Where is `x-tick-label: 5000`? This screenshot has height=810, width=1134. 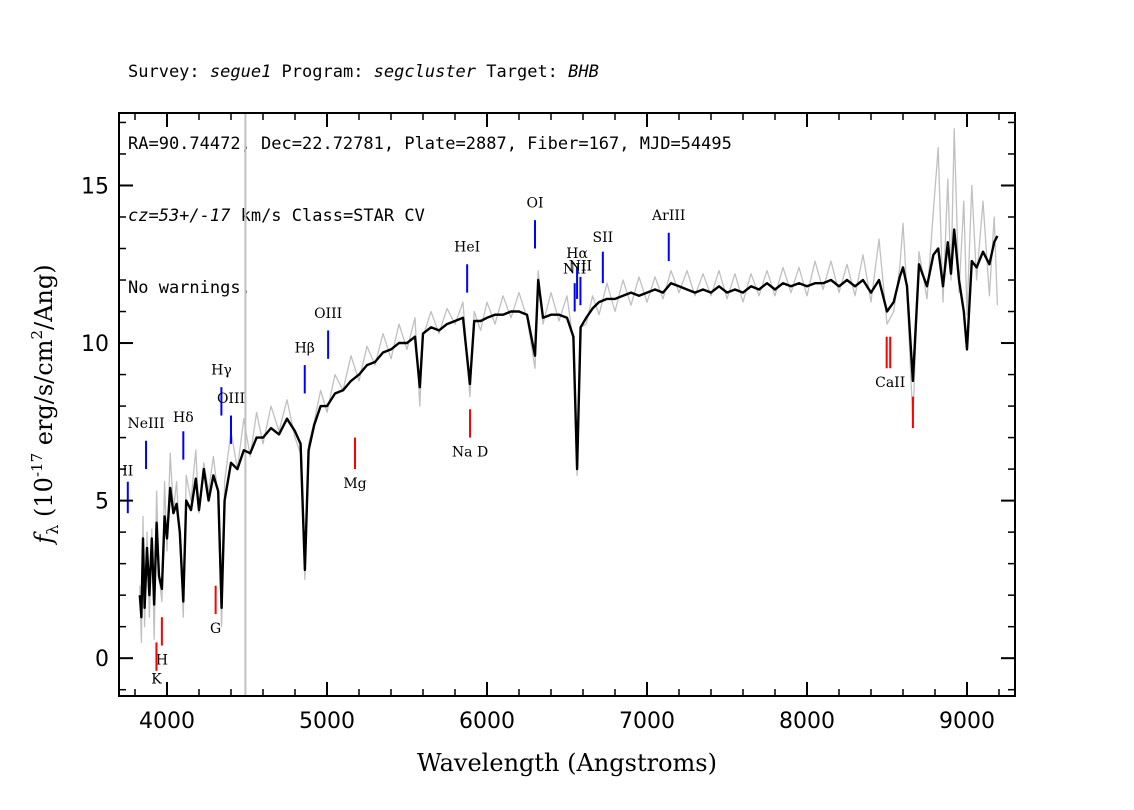 x-tick-label: 5000 is located at coordinates (327, 721).